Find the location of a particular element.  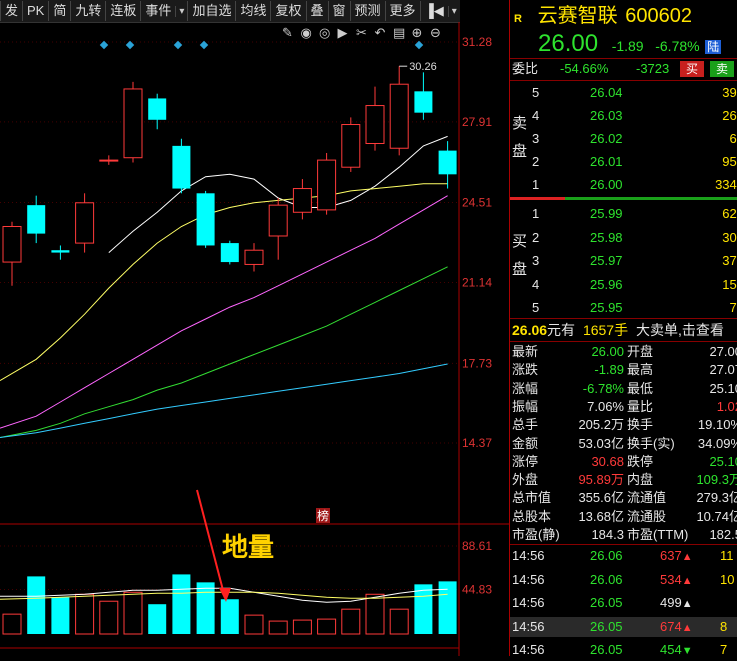

trade-row: 14:56 26.05 499▲ is located at coordinates (623, 603).